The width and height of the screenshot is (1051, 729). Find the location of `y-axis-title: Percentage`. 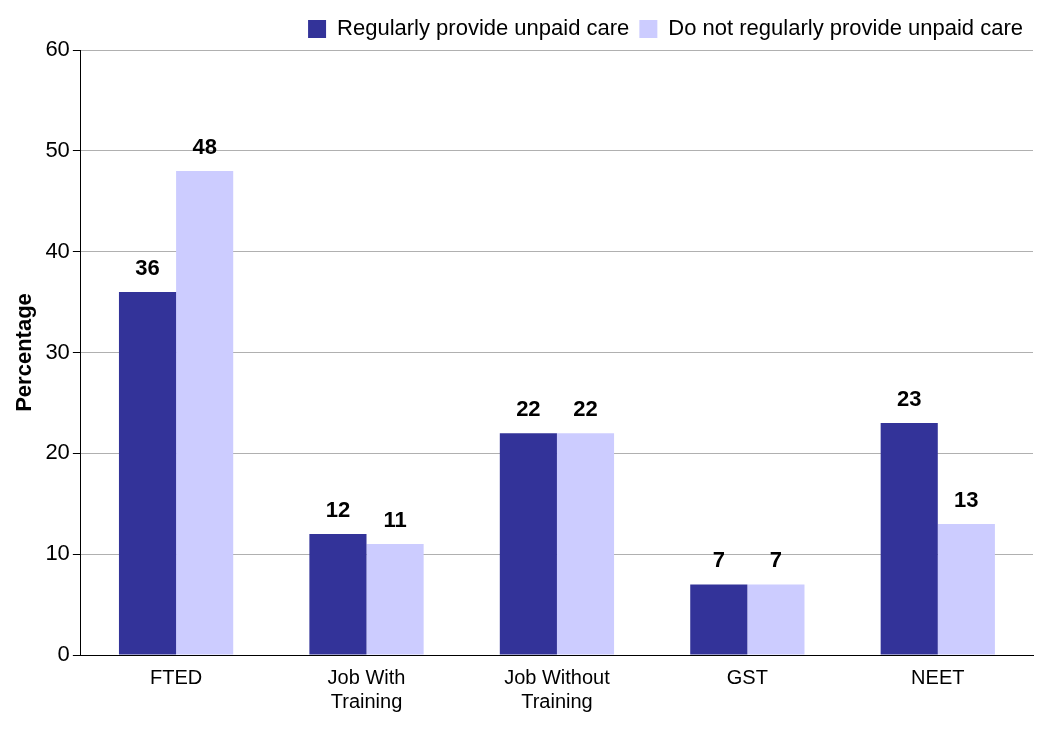

y-axis-title: Percentage is located at coordinates (24, 352).